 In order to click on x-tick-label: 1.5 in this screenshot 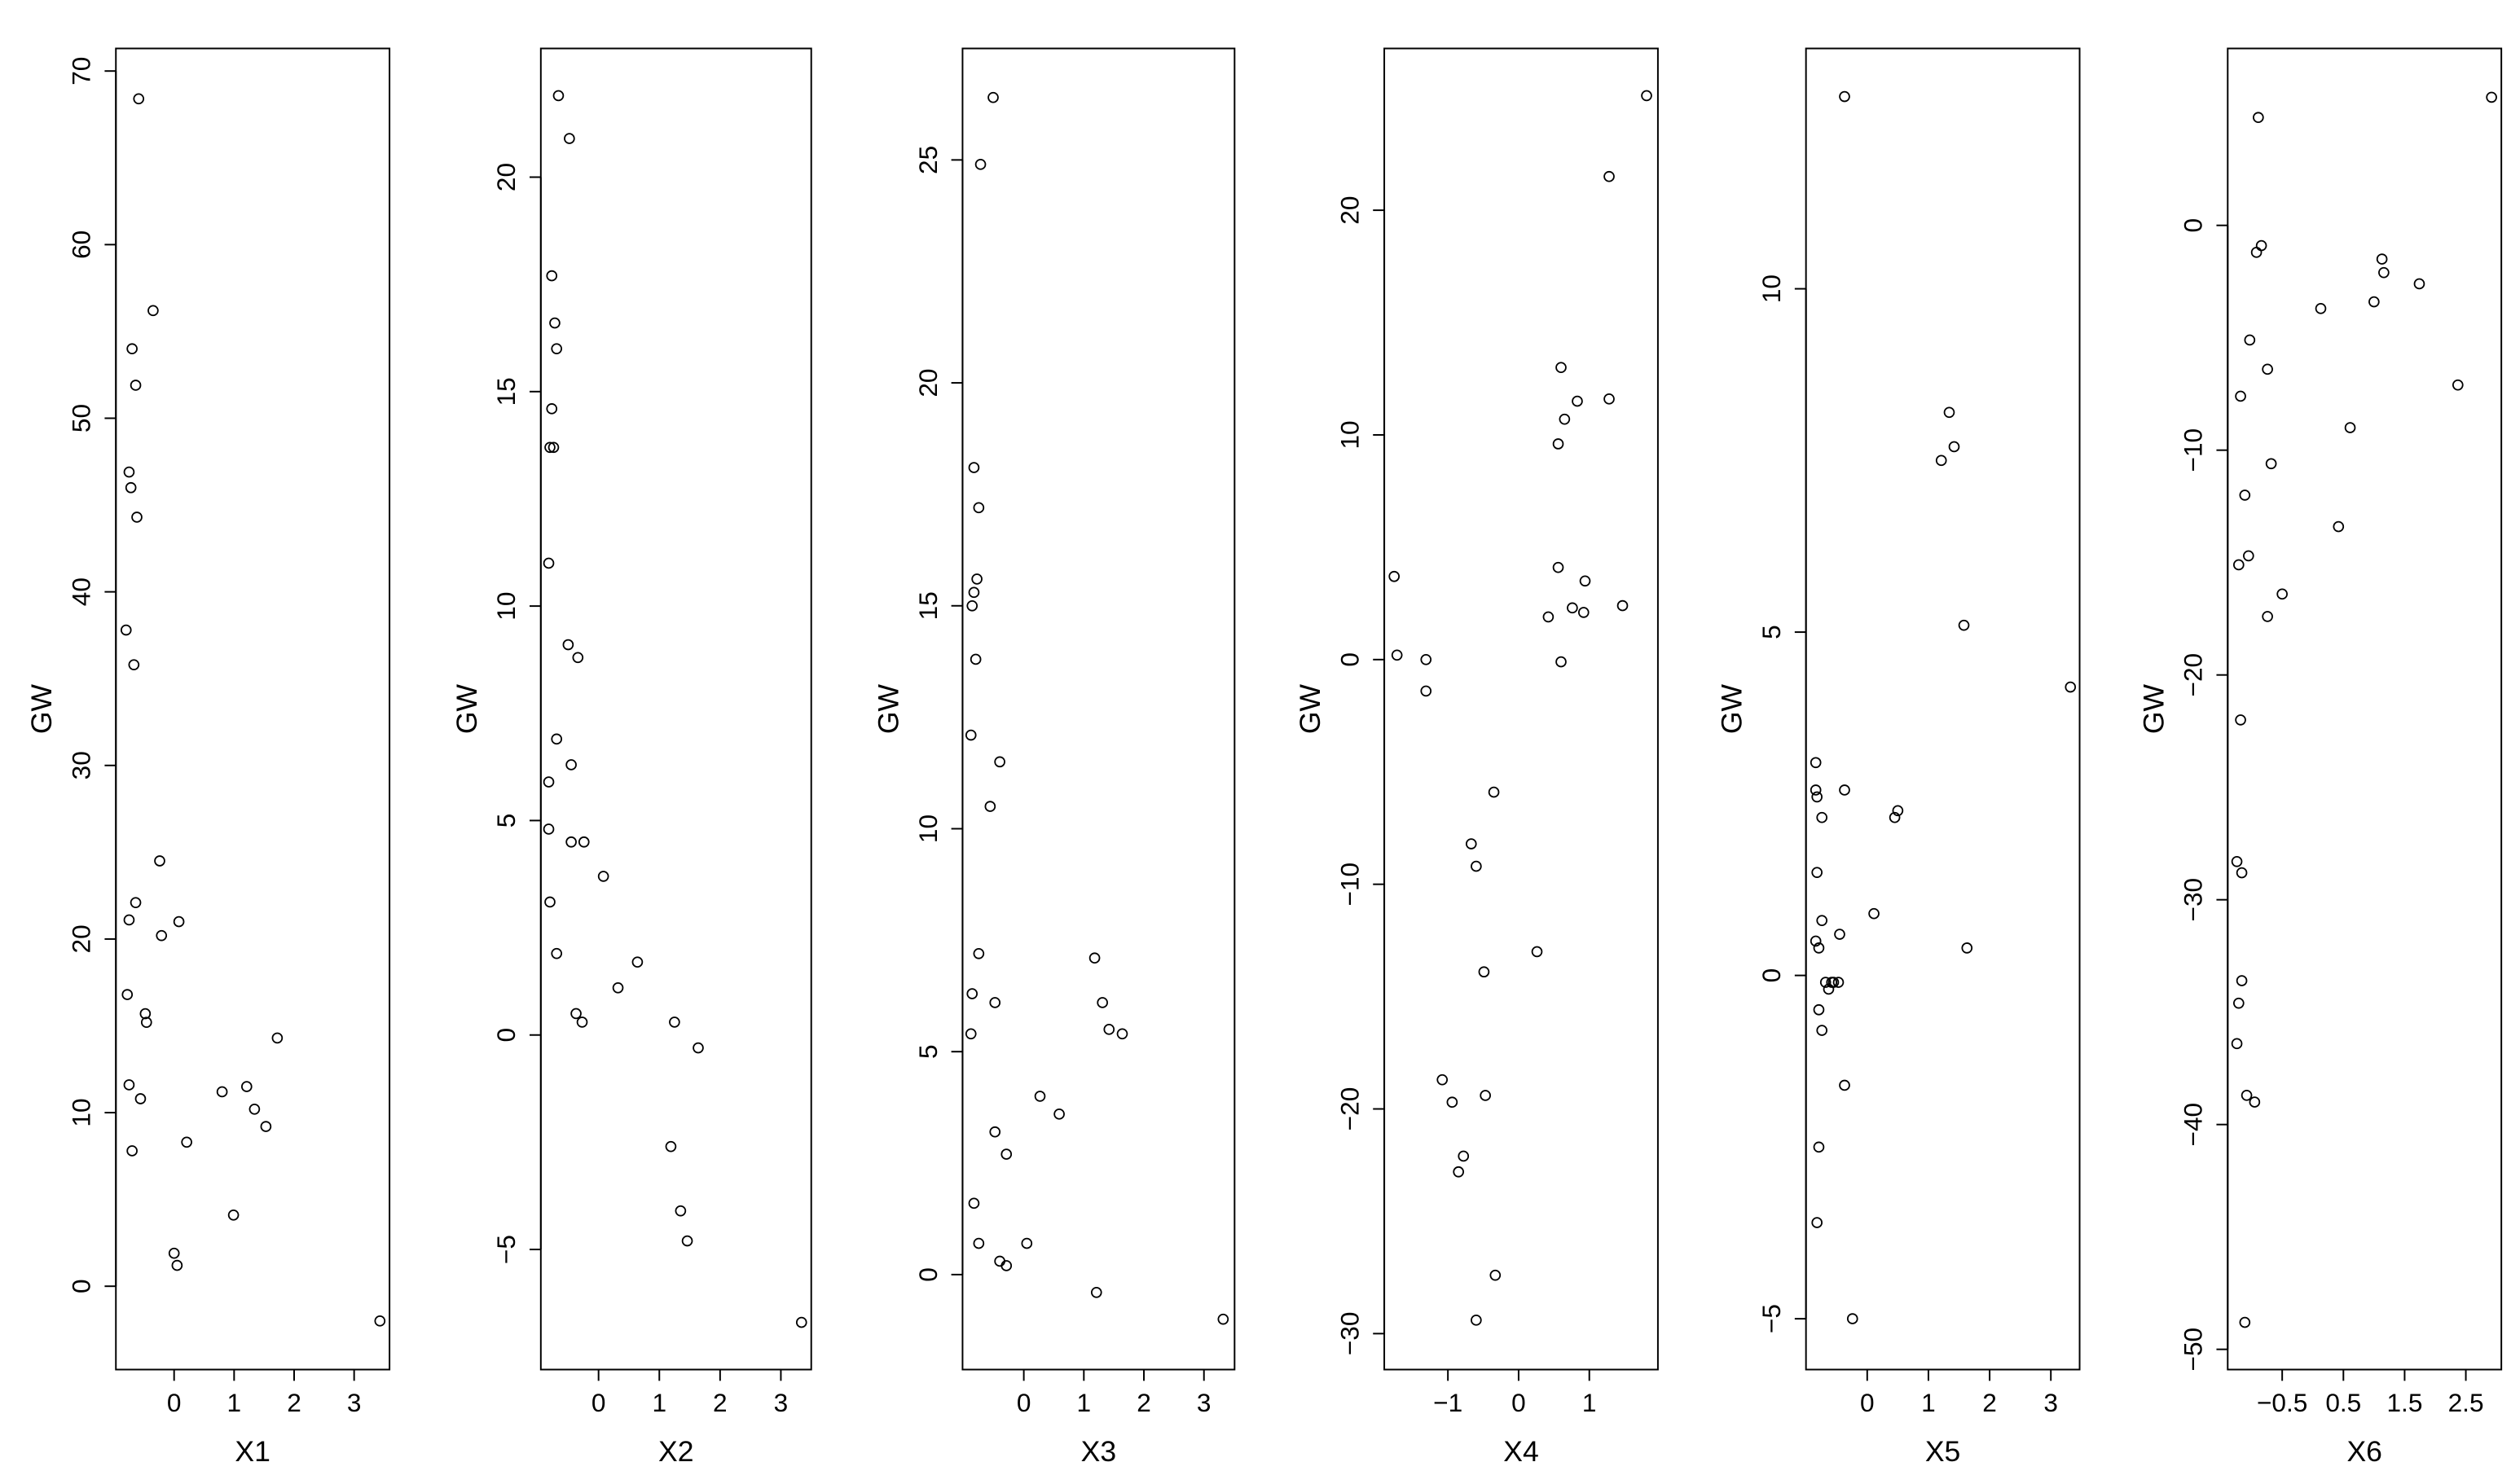, I will do `click(2404, 1402)`.